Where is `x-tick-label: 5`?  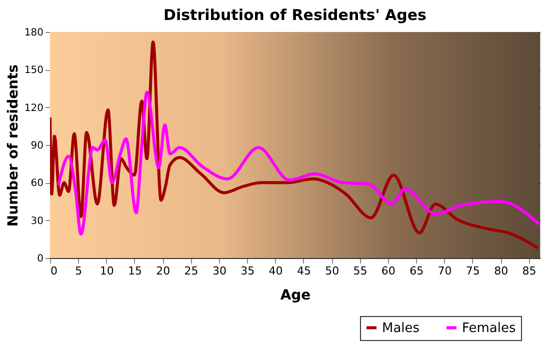 x-tick-label: 5 is located at coordinates (78, 271).